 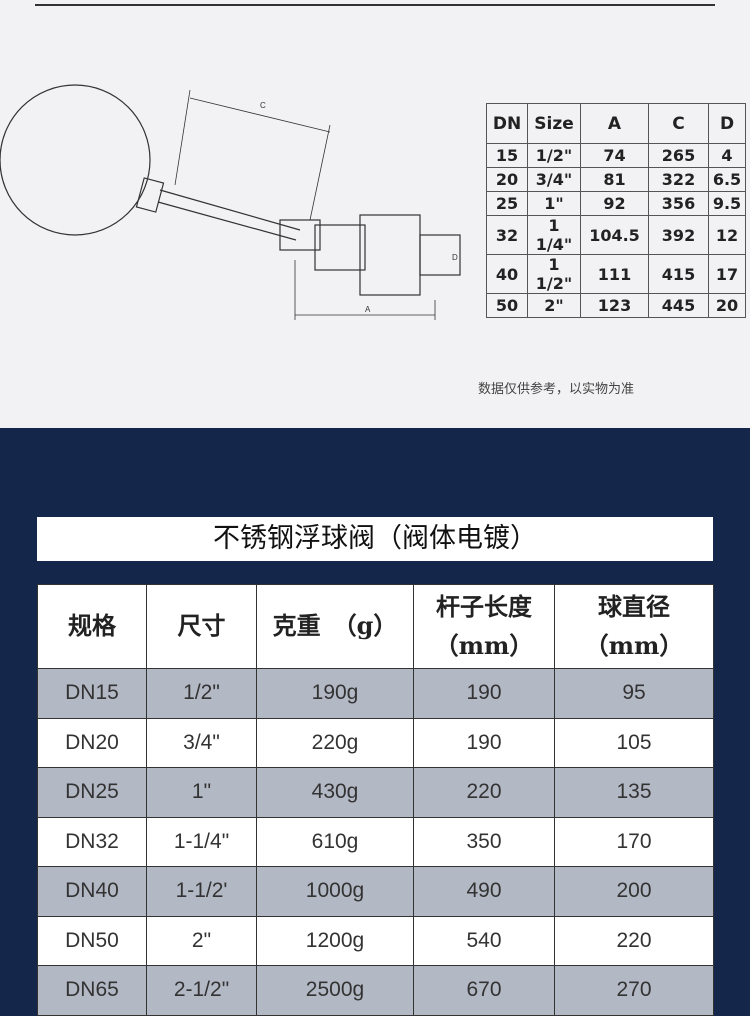 What do you see at coordinates (335, 742) in the screenshot?
I see `table-cell: 220g` at bounding box center [335, 742].